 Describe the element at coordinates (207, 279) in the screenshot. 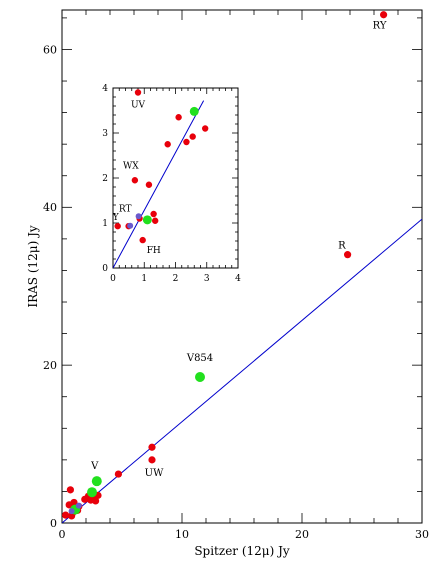

I see `inset-x-tick-label: 3` at that location.